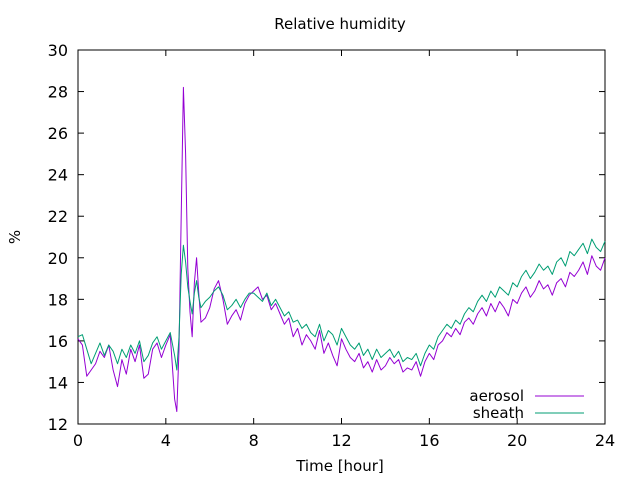 This screenshot has width=640, height=480. What do you see at coordinates (58, 424) in the screenshot?
I see `y-tick-label: 12` at bounding box center [58, 424].